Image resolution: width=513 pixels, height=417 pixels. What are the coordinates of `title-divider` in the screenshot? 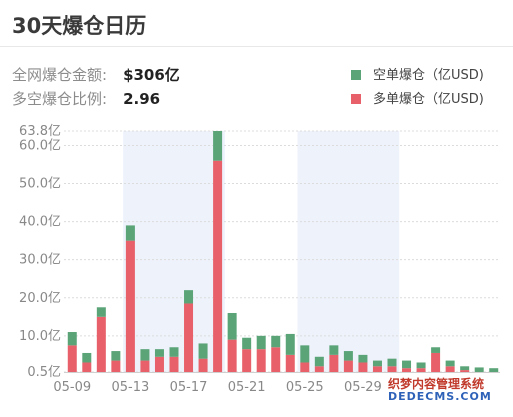 It's located at (256, 46).